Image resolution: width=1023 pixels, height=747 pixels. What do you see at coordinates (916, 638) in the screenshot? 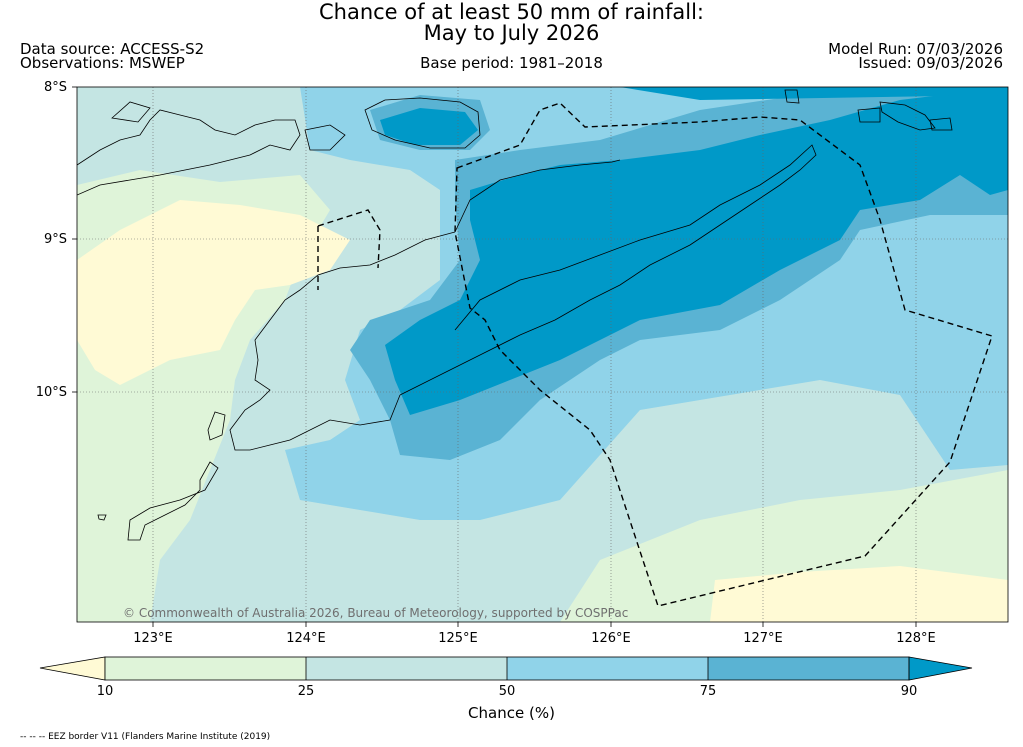
I see `lon-label-128e: 128°E` at bounding box center [916, 638].